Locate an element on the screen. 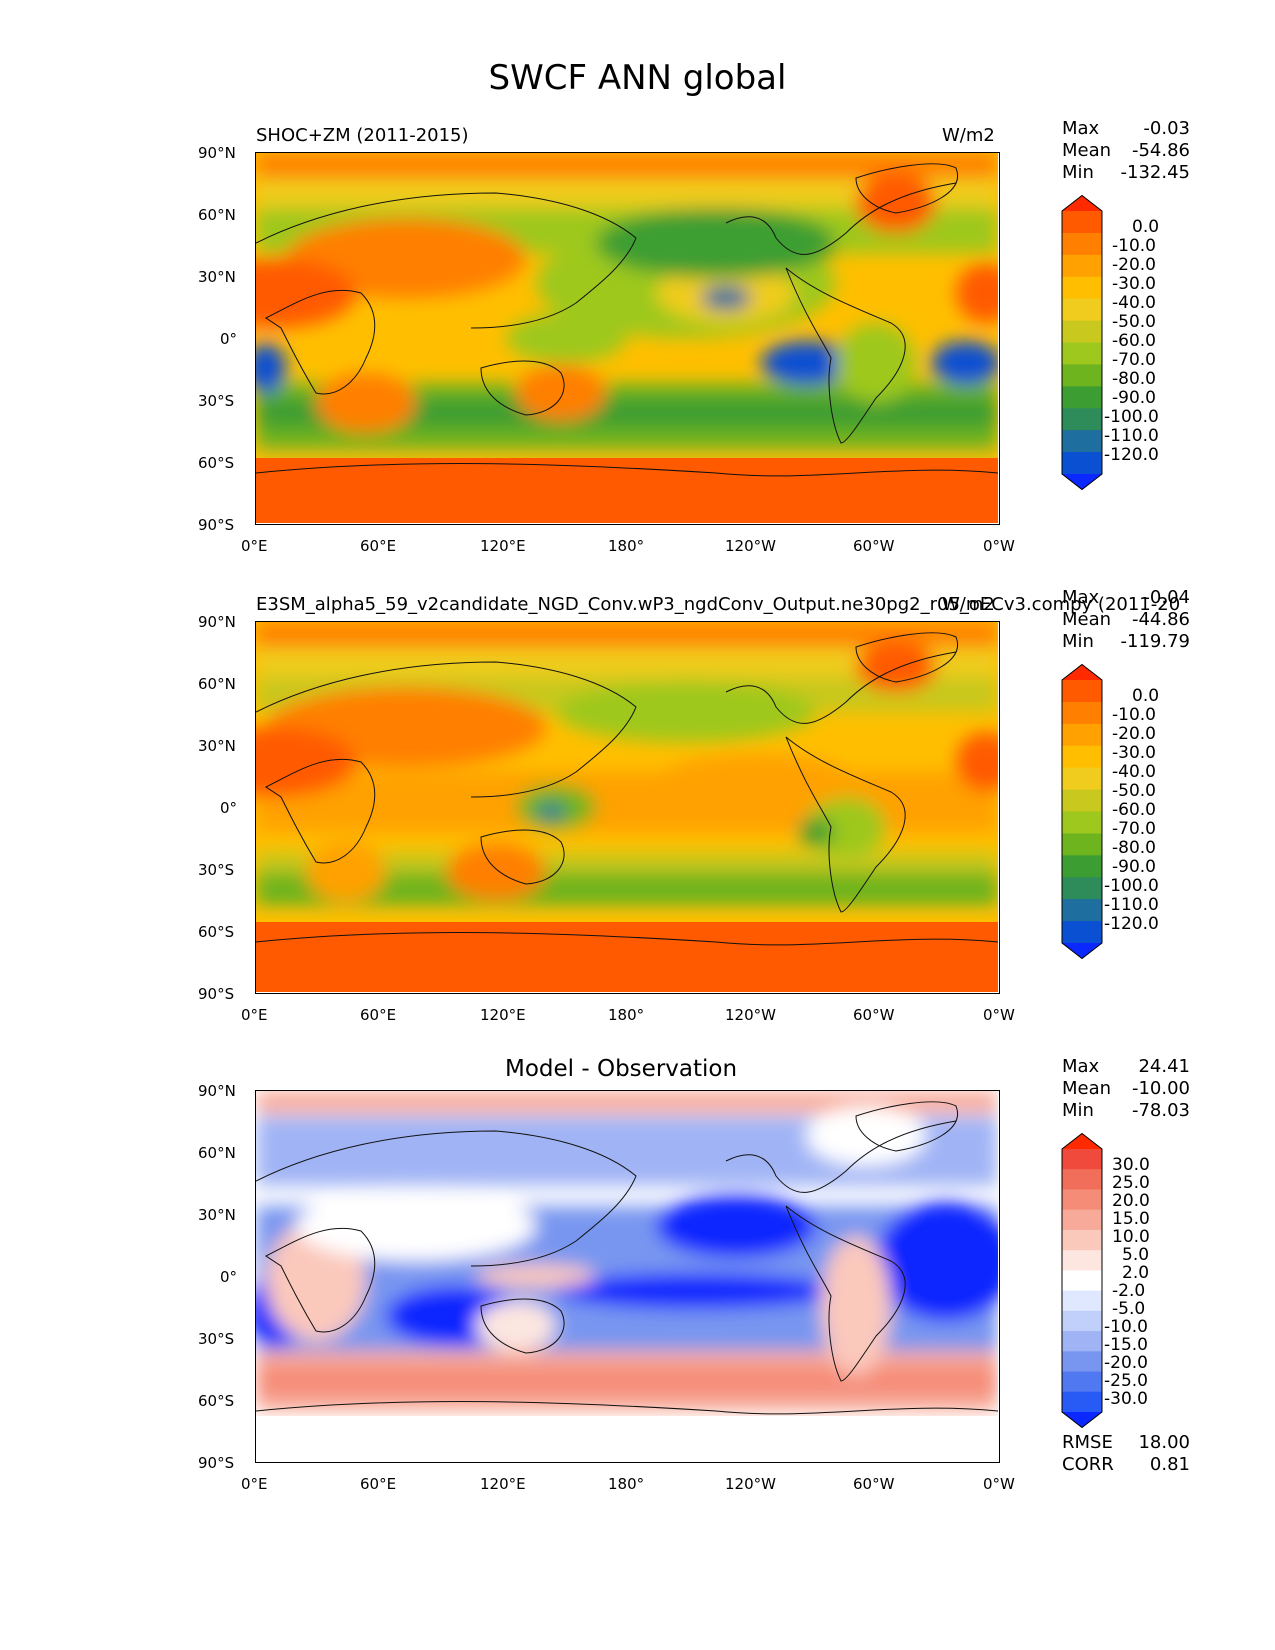 The width and height of the screenshot is (1275, 1650). panel-1-lat-tick-30n: 30°N is located at coordinates (217, 277).